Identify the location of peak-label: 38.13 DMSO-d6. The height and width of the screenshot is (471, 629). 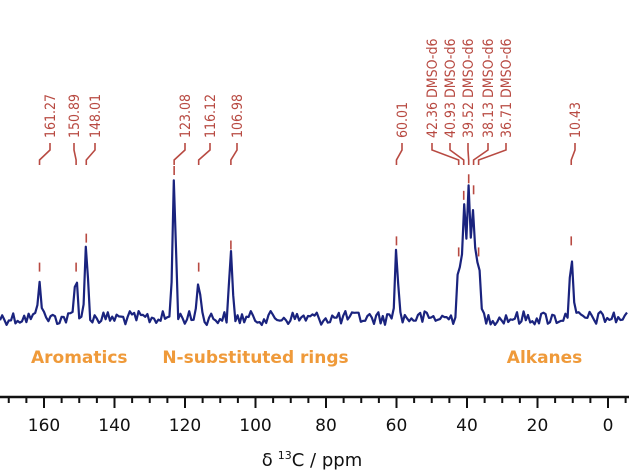
(489, 88).